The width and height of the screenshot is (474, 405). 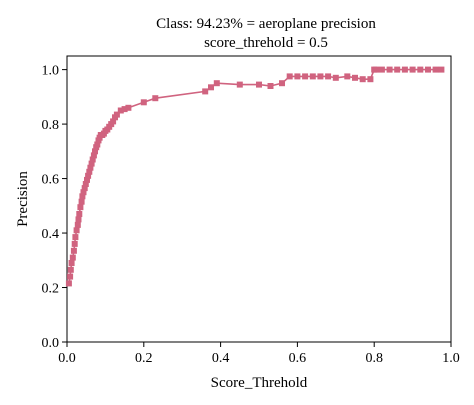 I want to click on chart-title-line-2: score_threhold = 0.5, so click(x=266, y=43).